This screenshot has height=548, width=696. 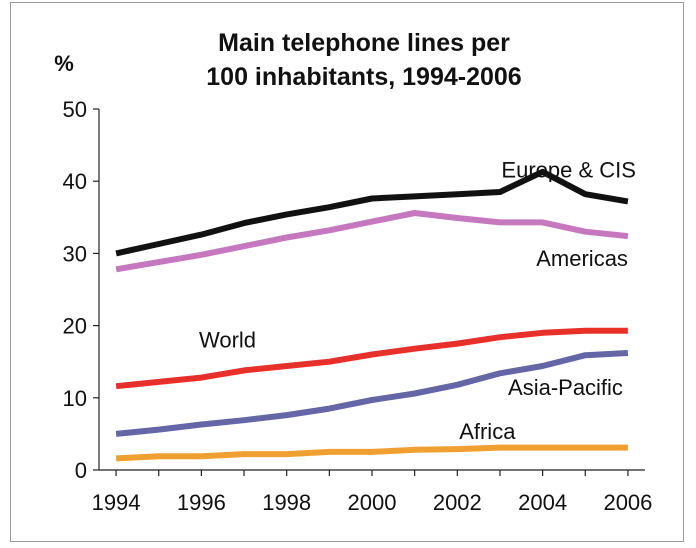 What do you see at coordinates (372, 393) in the screenshot?
I see `series-line-asia-pacific` at bounding box center [372, 393].